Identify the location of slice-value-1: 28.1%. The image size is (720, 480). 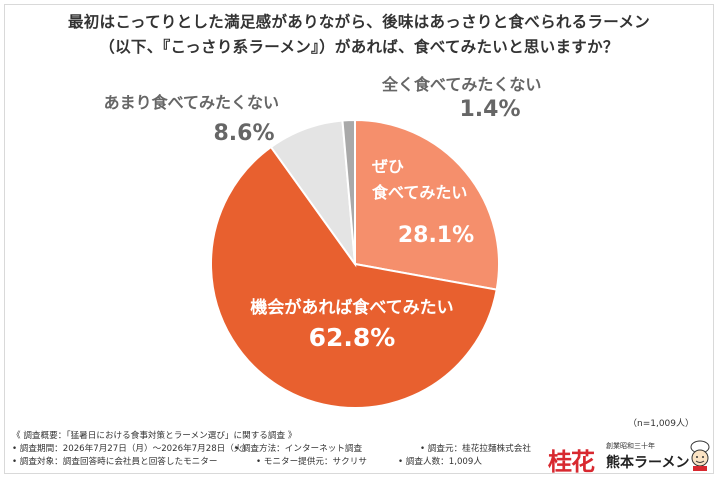
(436, 235).